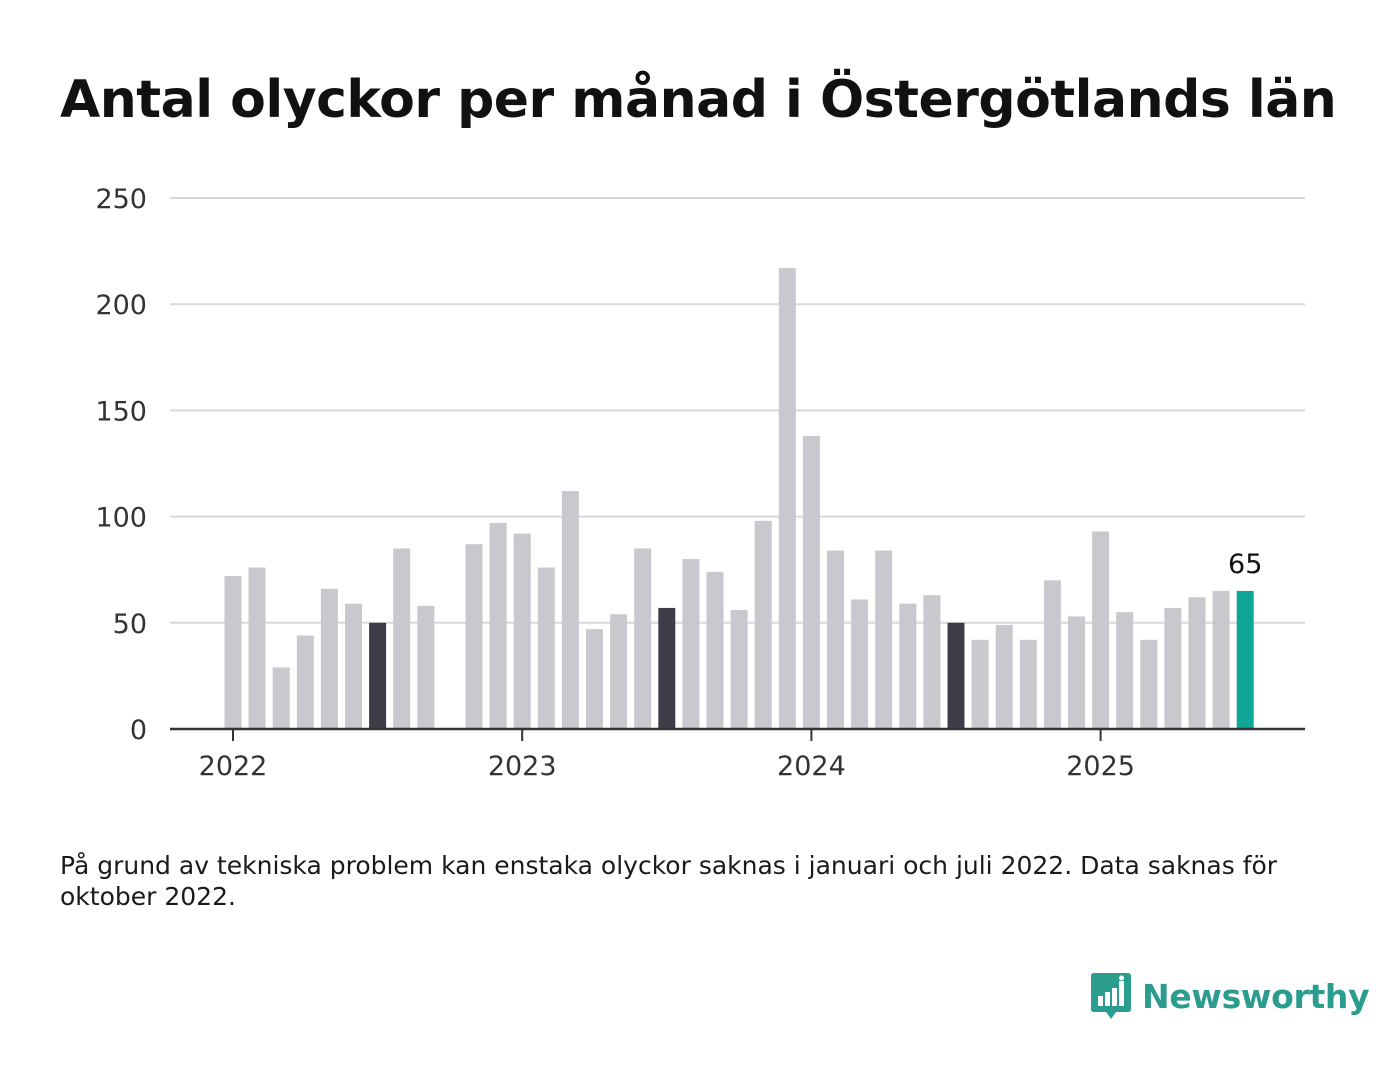 The width and height of the screenshot is (1400, 1080). Describe the element at coordinates (121, 518) in the screenshot. I see `y-tick-label: 100` at that location.